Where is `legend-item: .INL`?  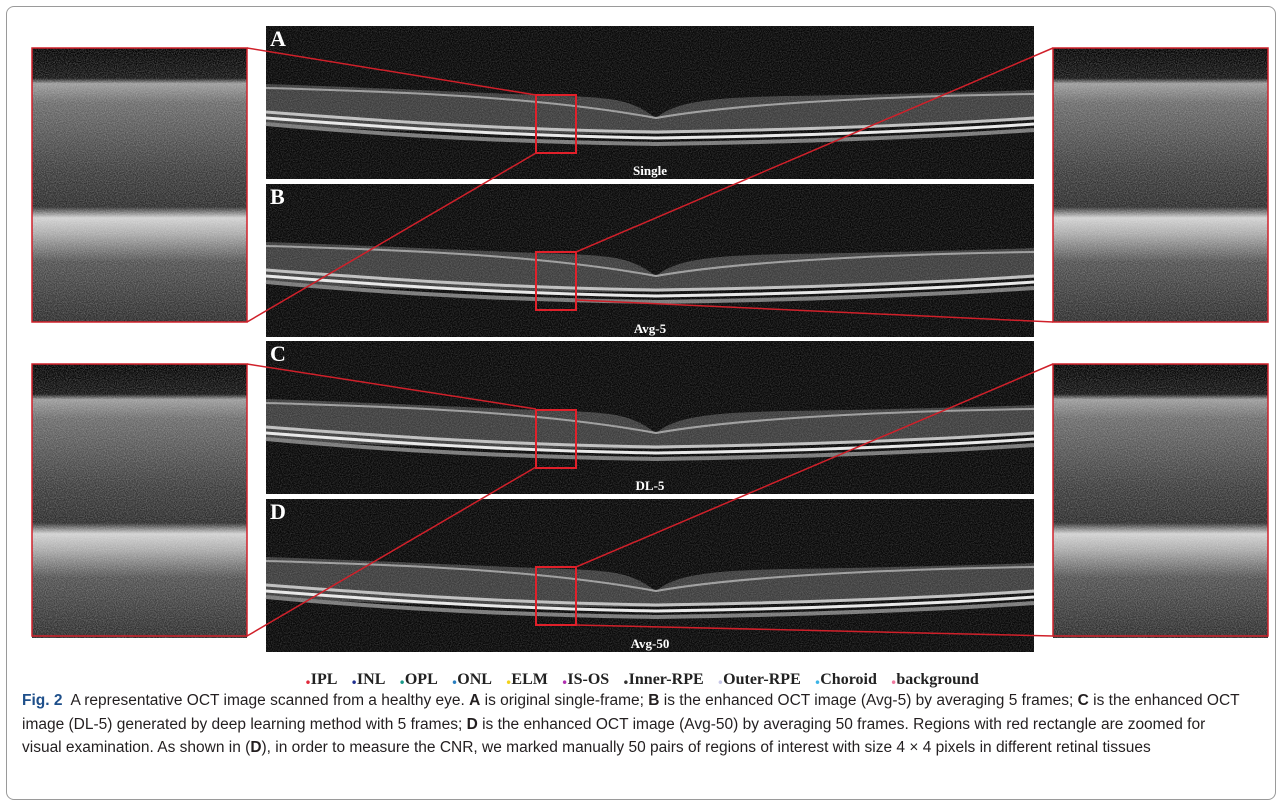 legend-item: .INL is located at coordinates (368, 676).